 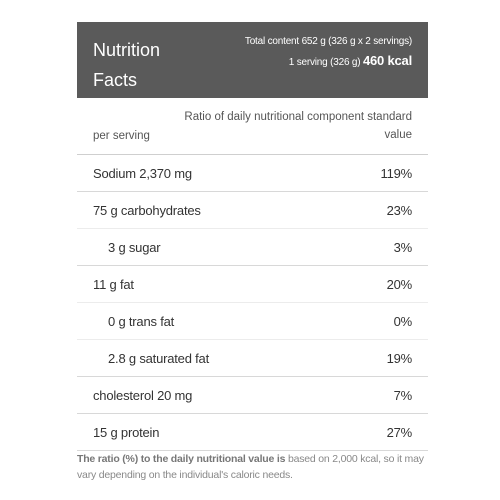 What do you see at coordinates (328, 41) in the screenshot?
I see `total-content: Total content 652 g (326 g x 2 servings)` at bounding box center [328, 41].